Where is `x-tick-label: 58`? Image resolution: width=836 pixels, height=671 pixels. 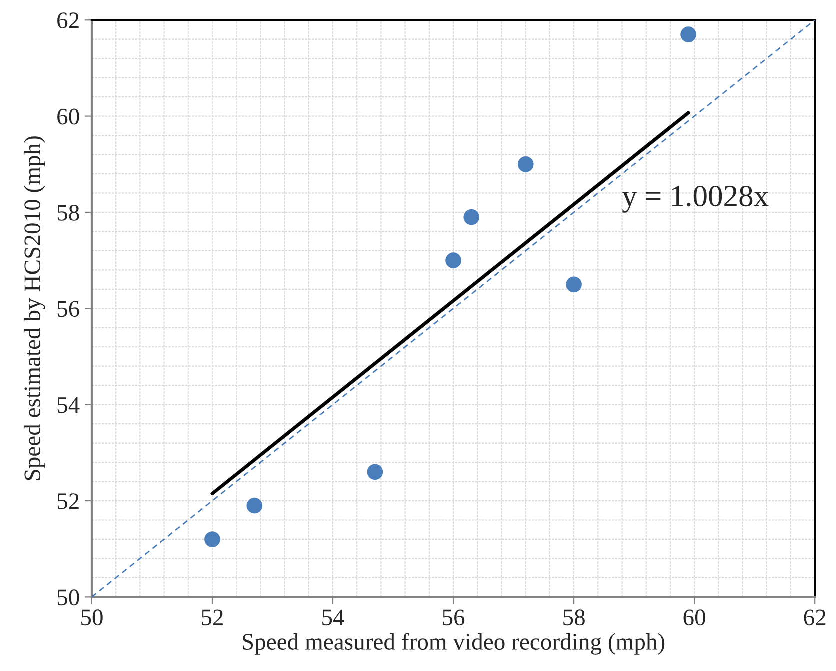 x-tick-label: 58 is located at coordinates (574, 618).